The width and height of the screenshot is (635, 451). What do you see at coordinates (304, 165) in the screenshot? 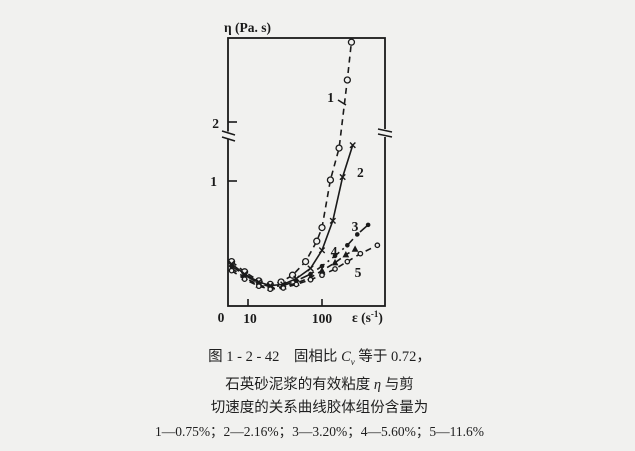
I see `curves-layer` at bounding box center [304, 165].